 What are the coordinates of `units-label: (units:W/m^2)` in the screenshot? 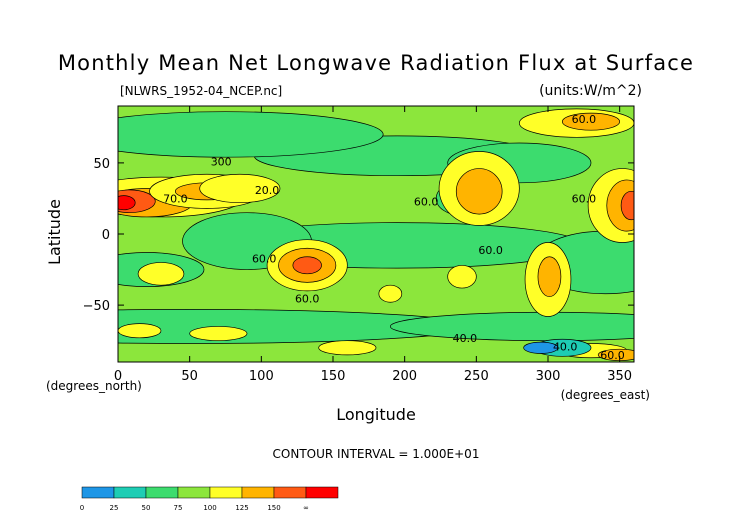 It's located at (590, 91).